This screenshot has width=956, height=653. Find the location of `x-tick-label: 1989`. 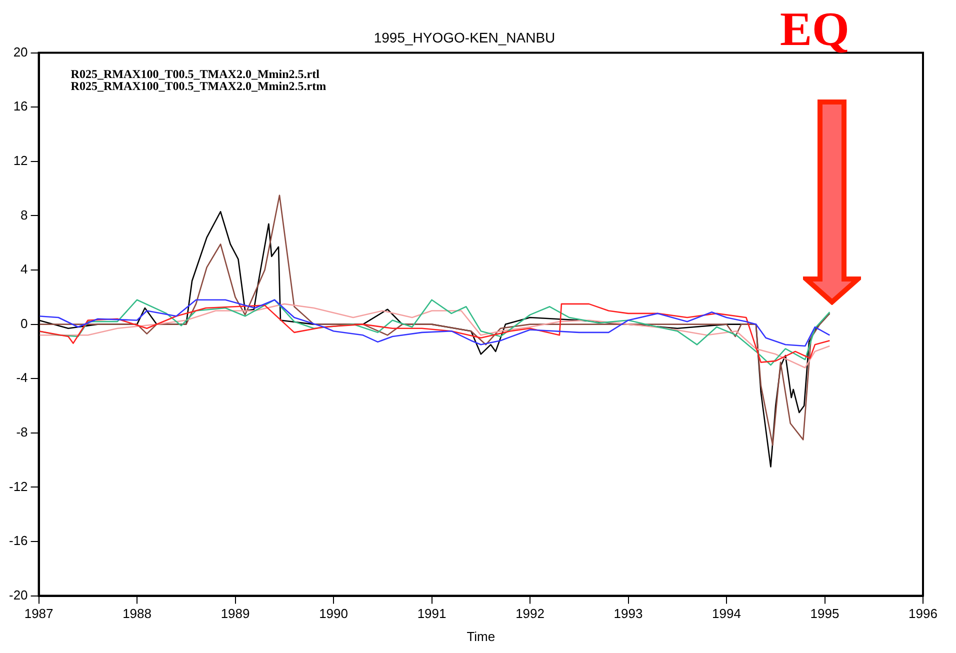

x-tick-label: 1989 is located at coordinates (235, 614).